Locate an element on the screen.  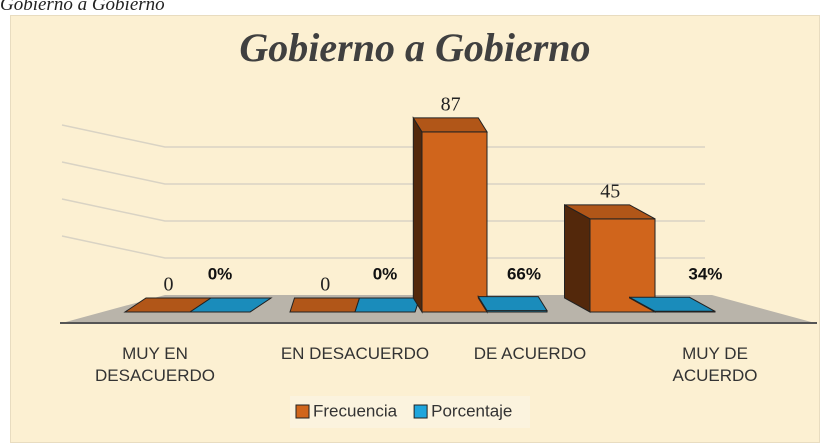
chart-title: Gobierno a Gobierno is located at coordinates (414, 47).